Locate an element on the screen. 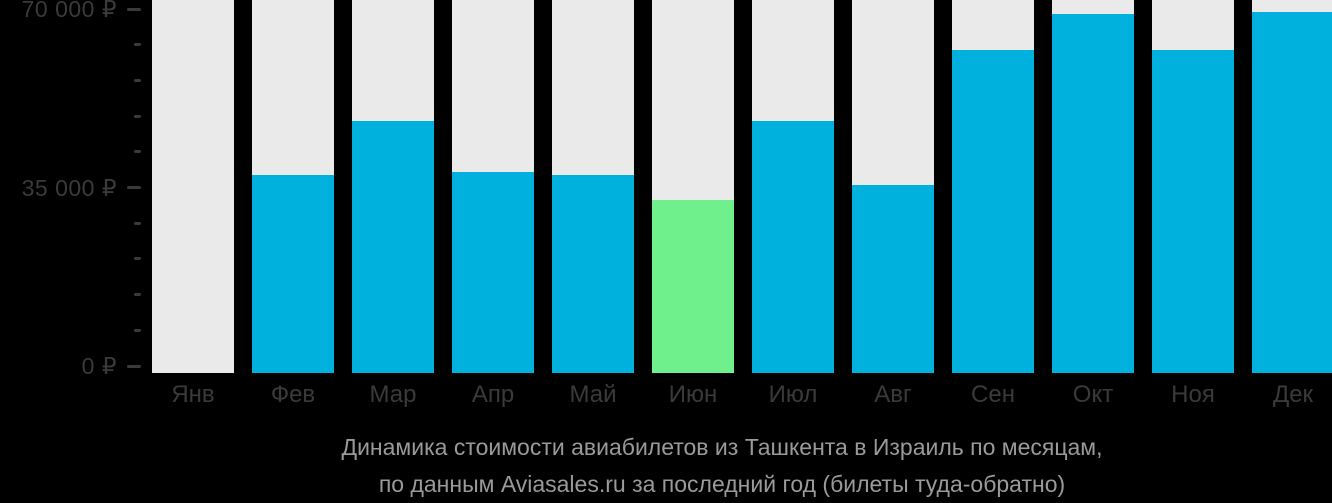 This screenshot has width=1332, height=503. x-label-3: Мар is located at coordinates (393, 394).